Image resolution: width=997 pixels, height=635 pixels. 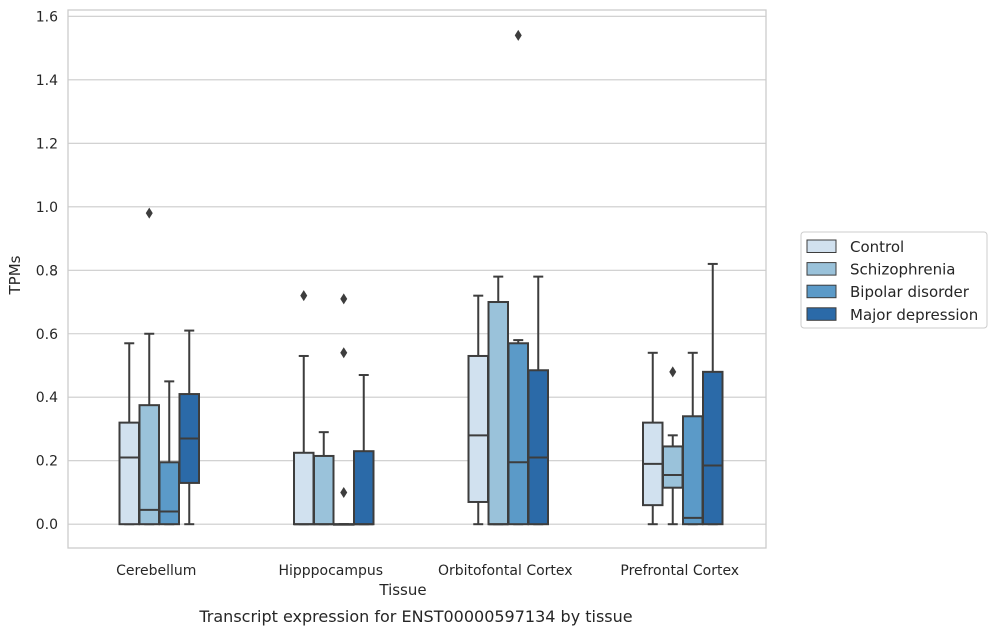 What do you see at coordinates (156, 571) in the screenshot?
I see `x-tick-label: Cerebellum` at bounding box center [156, 571].